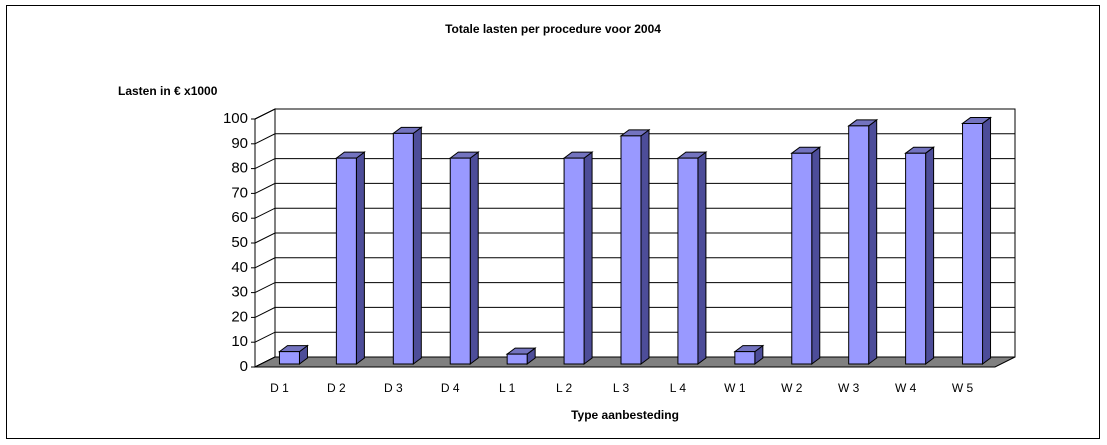 Image resolution: width=1107 pixels, height=445 pixels. I want to click on x-tick-label: L 4, so click(678, 388).